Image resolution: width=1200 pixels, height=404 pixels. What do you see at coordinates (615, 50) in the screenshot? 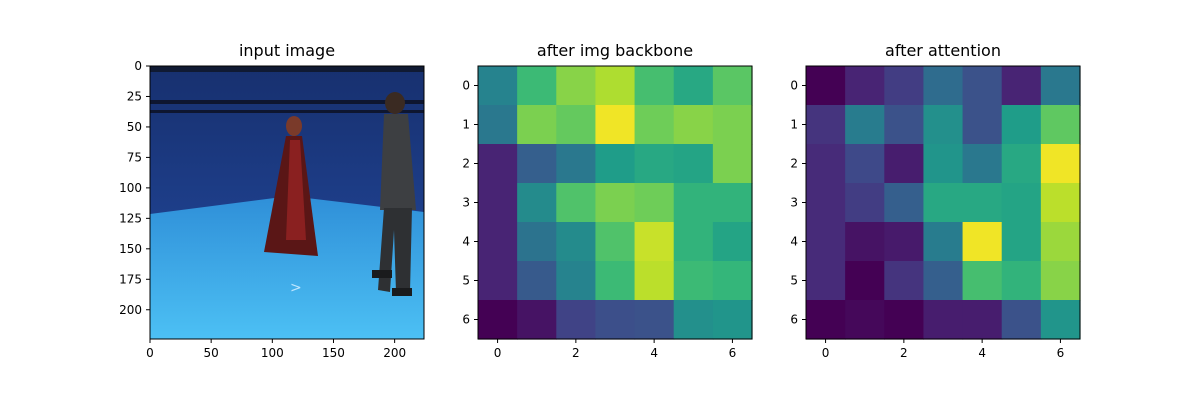
I see `panel-title-after-img-backbone: after img backbone` at bounding box center [615, 50].